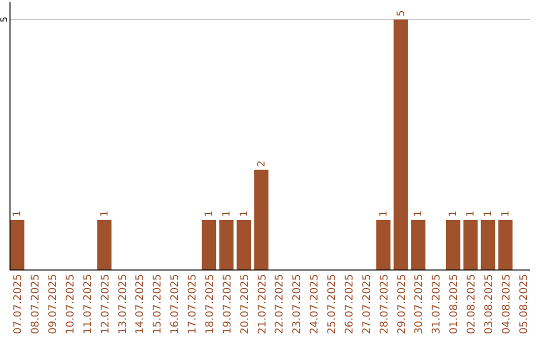 Image resolution: width=540 pixels, height=340 pixels. Describe the element at coordinates (384, 304) in the screenshot. I see `x-tick-label: 28.07.2025` at that location.